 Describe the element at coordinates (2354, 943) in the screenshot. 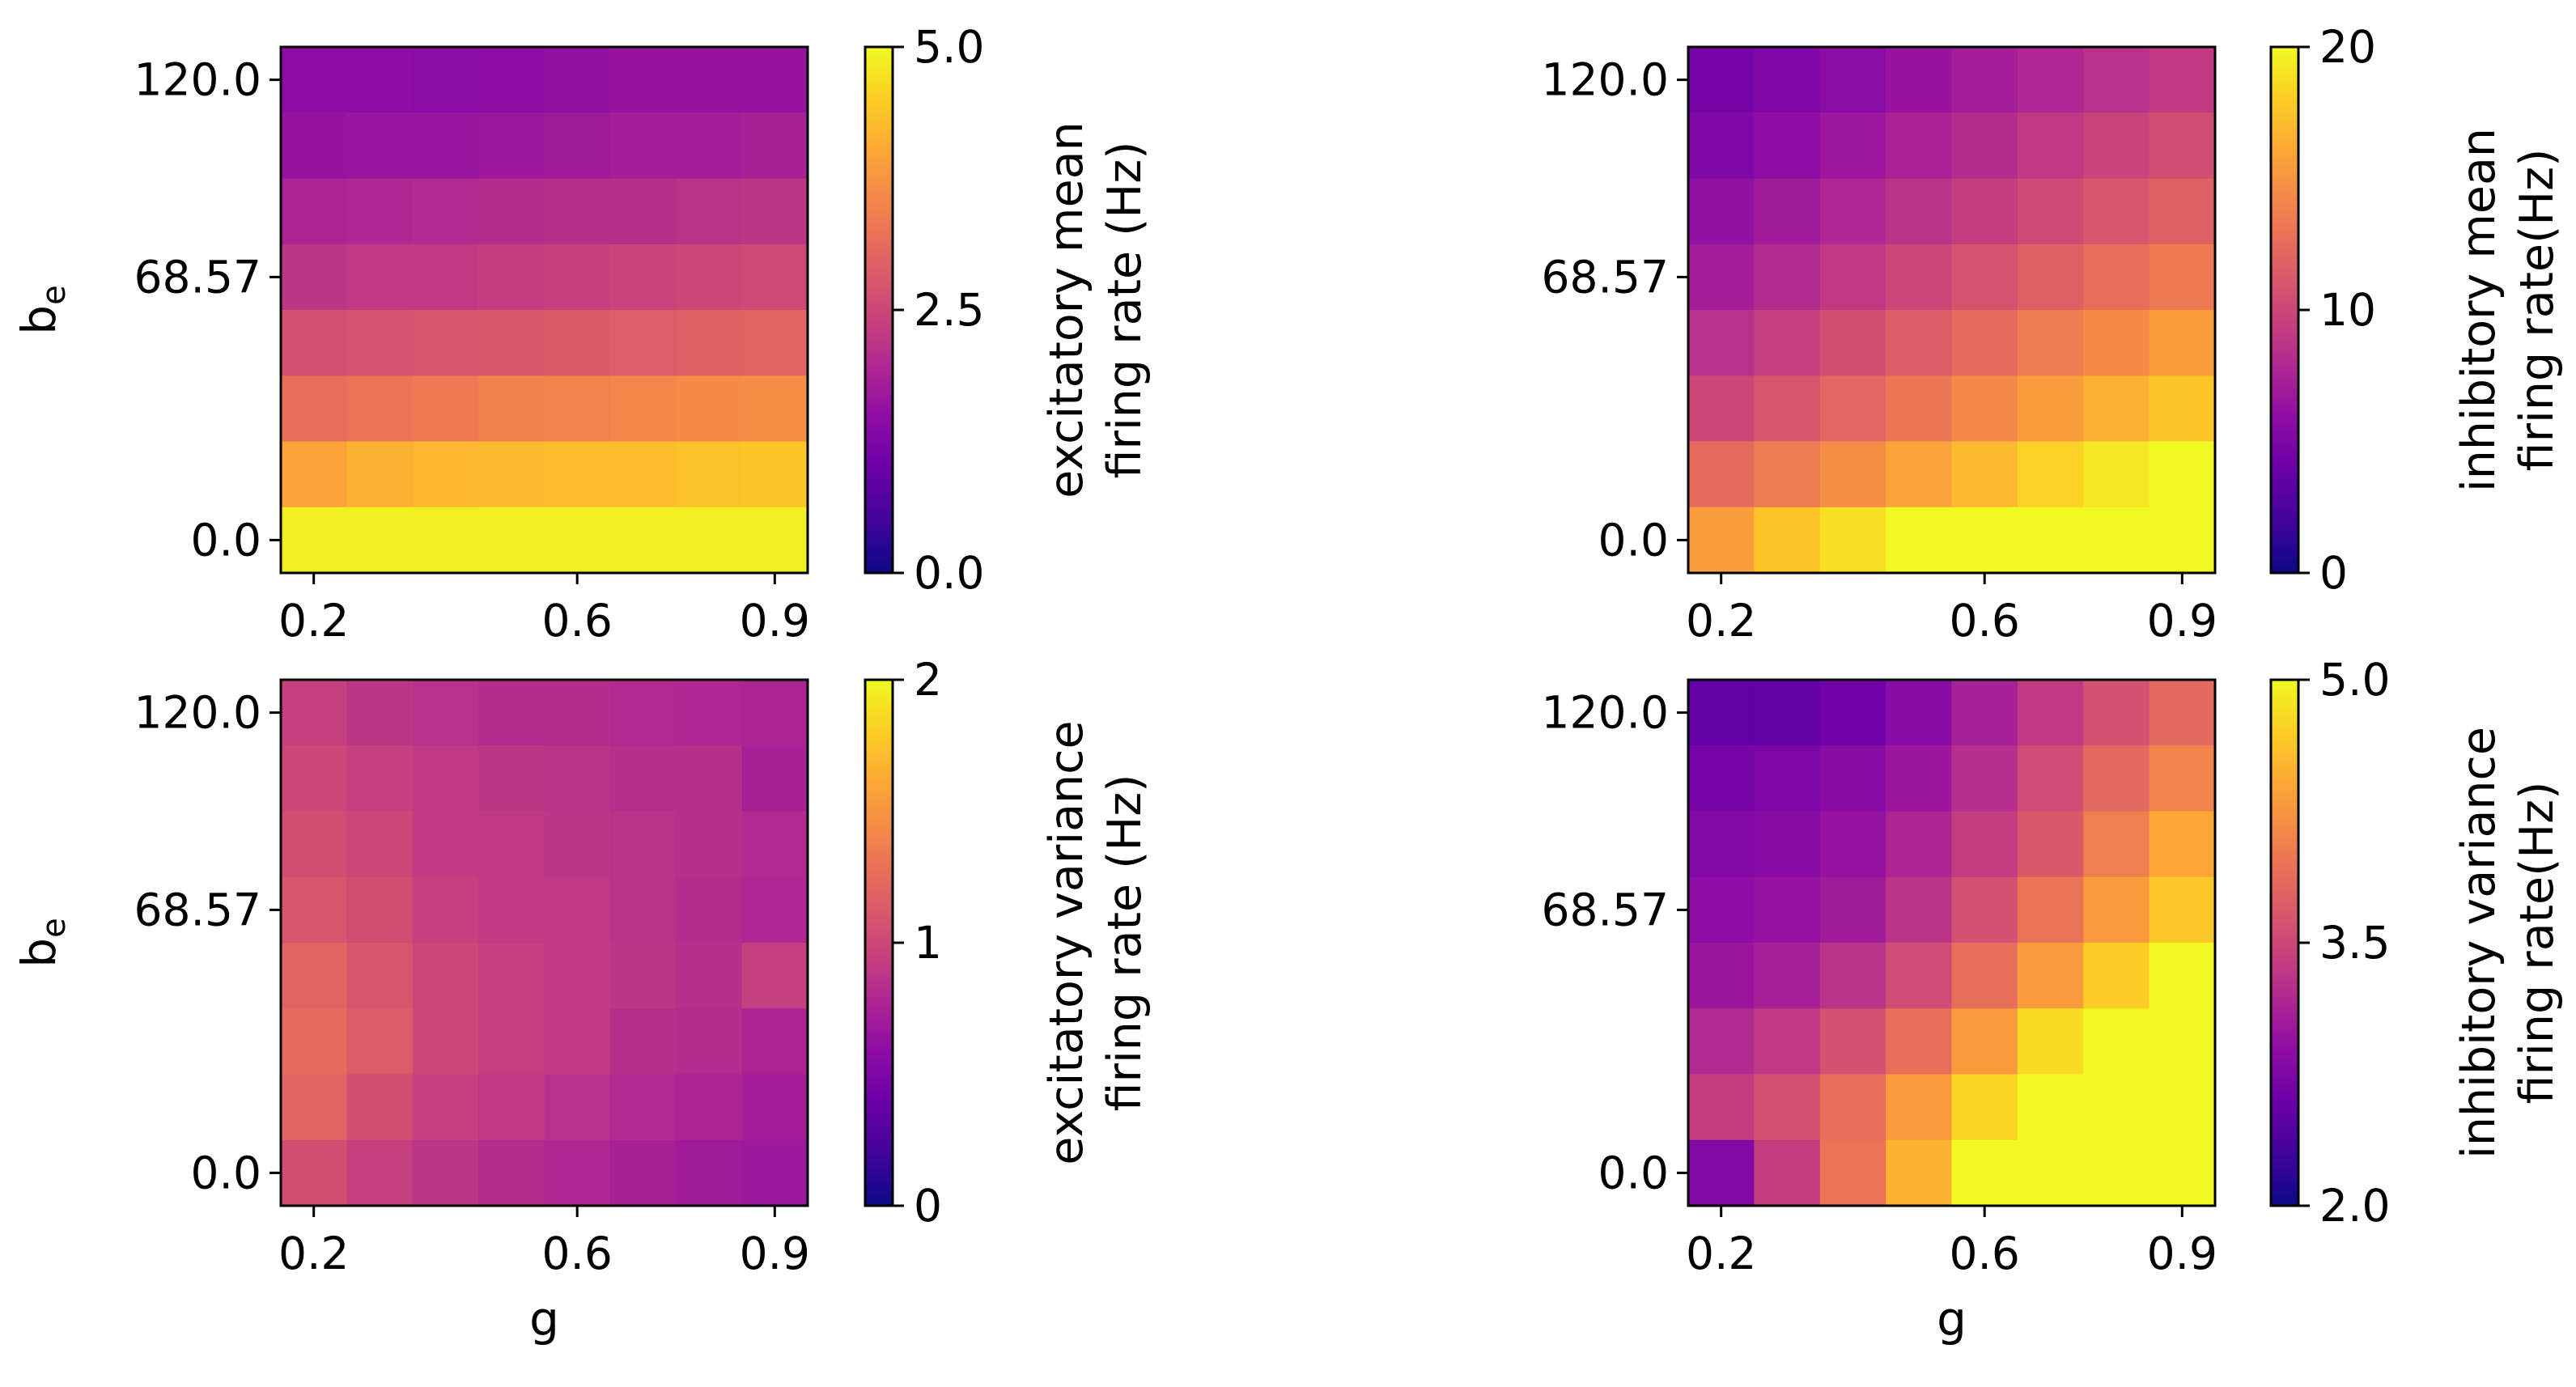

I see `colorbar-tick-label: 3.5` at that location.